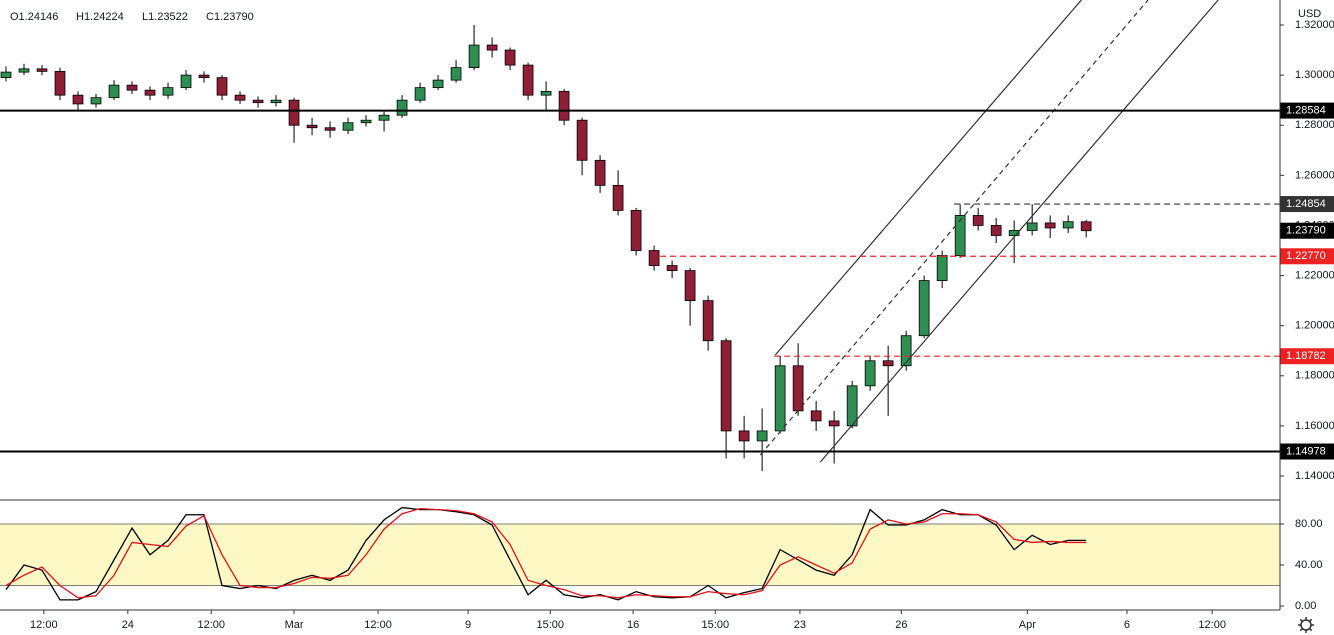 This screenshot has height=635, width=1334. I want to click on y-tick-label: 1.28000, so click(1314, 125).